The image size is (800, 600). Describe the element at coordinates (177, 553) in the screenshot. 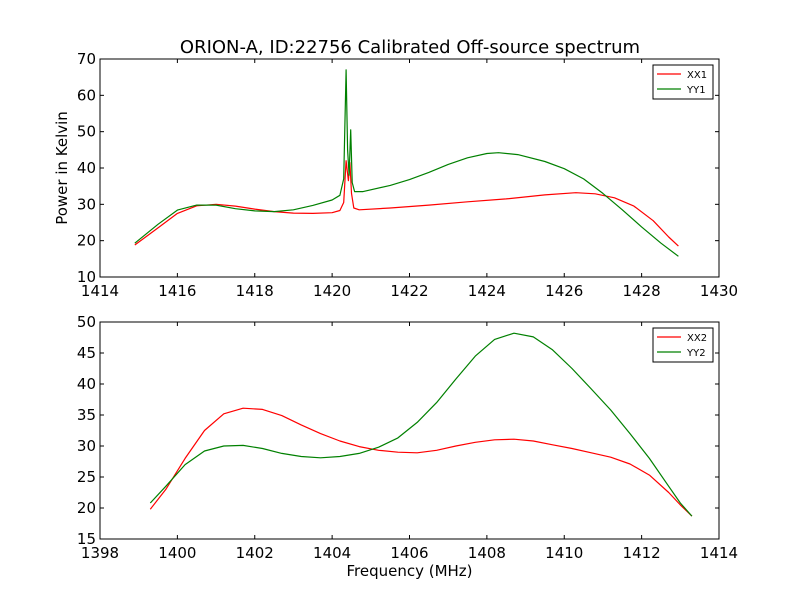

I see `x-tick-label: 1400` at that location.